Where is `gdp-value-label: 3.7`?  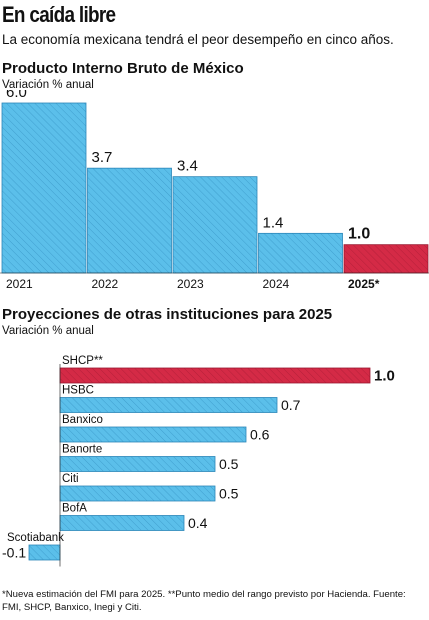
gdp-value-label: 3.7 is located at coordinates (102, 157).